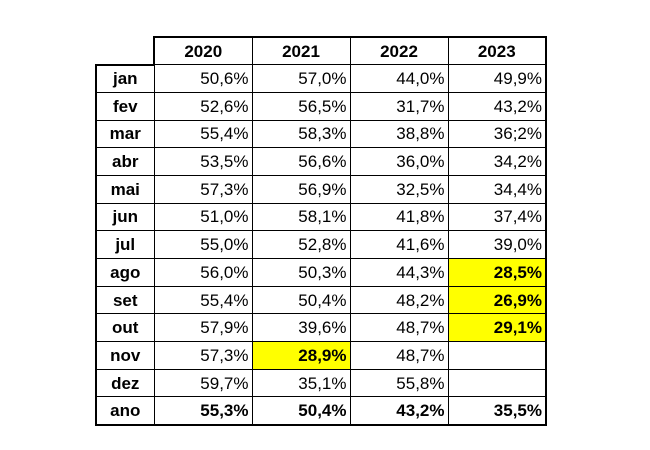  I want to click on corner-cell, so click(125, 51).